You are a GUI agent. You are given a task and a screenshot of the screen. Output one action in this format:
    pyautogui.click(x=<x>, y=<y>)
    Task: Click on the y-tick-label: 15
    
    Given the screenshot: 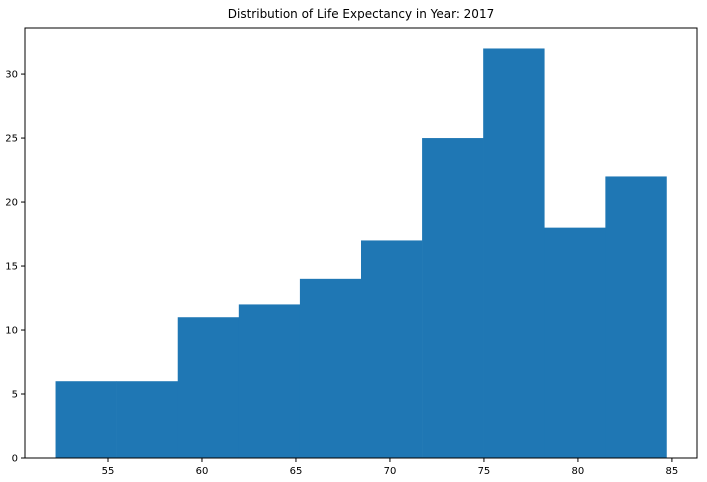 What is the action you would take?
    pyautogui.click(x=11, y=267)
    